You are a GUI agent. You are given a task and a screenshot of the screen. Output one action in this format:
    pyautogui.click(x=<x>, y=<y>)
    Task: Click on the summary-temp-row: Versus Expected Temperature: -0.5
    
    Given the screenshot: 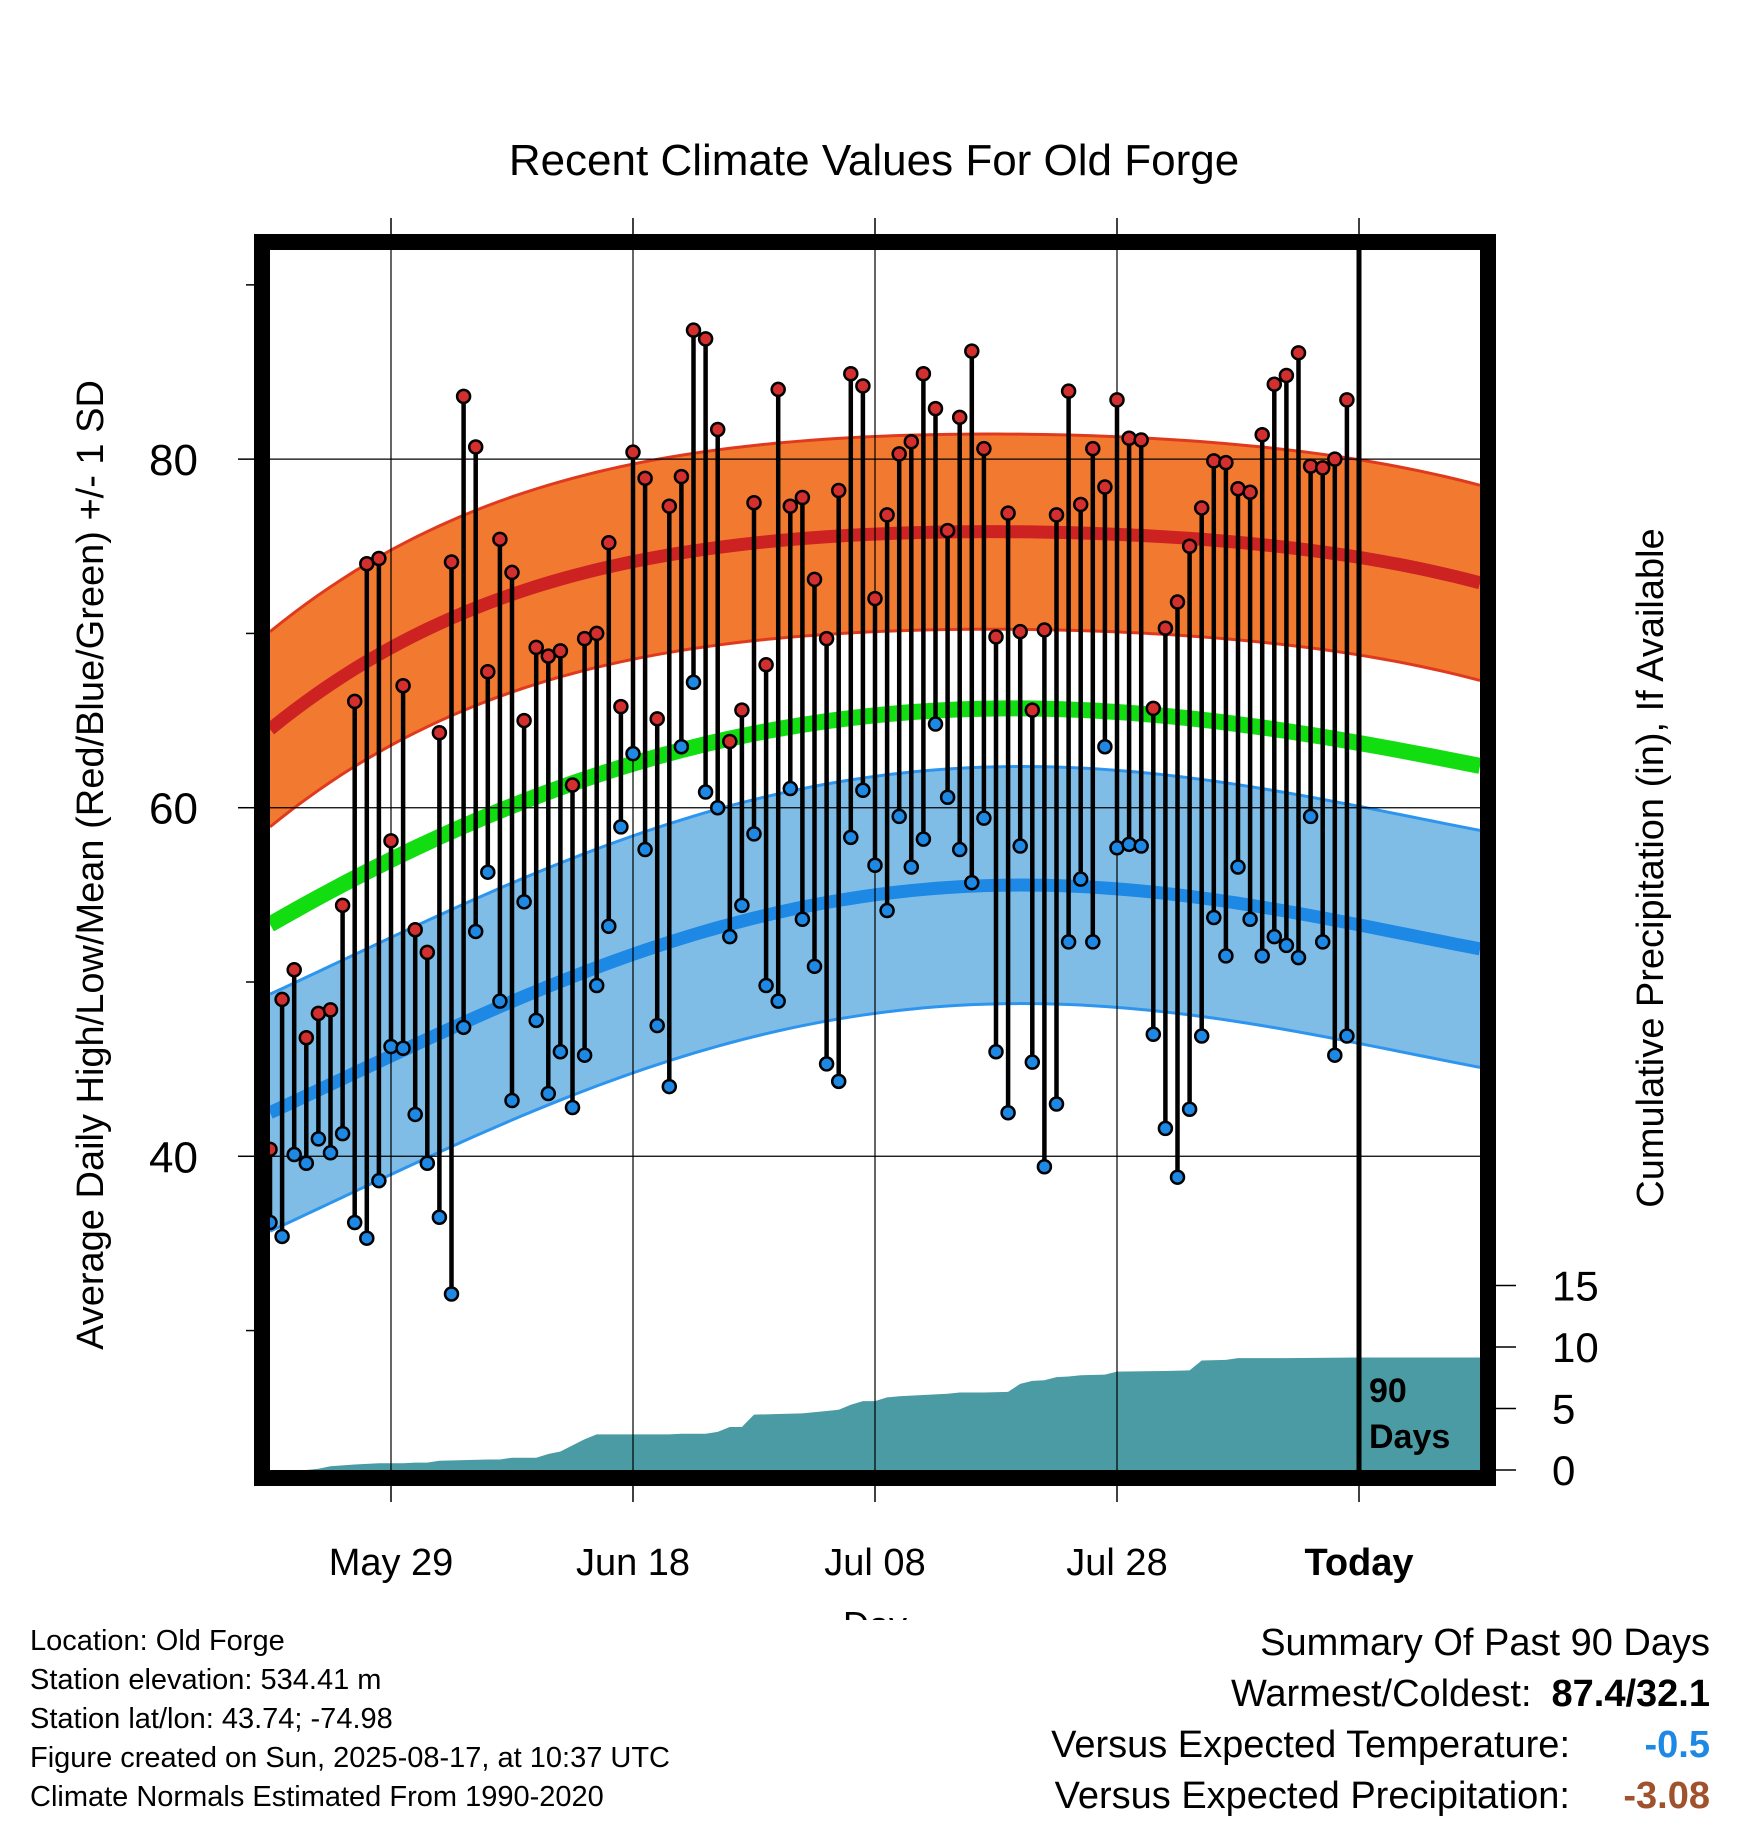 What is the action you would take?
    pyautogui.click(x=1380, y=1745)
    